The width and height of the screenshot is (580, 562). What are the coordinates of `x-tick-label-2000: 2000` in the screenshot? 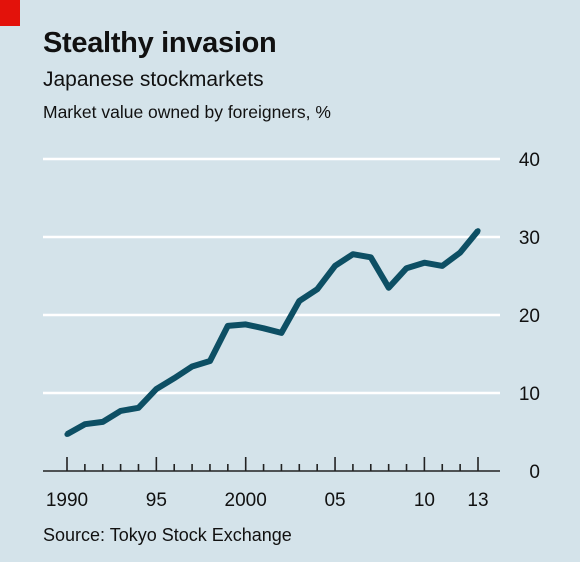 It's located at (246, 500).